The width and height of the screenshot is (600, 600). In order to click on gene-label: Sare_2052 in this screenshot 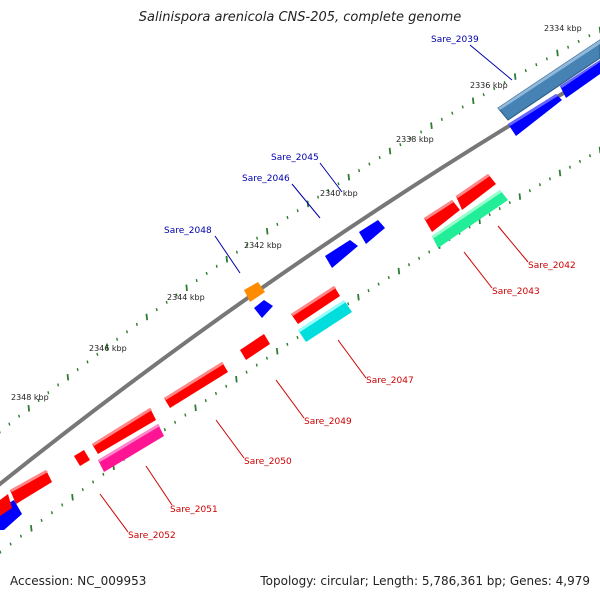, I will do `click(152, 536)`.